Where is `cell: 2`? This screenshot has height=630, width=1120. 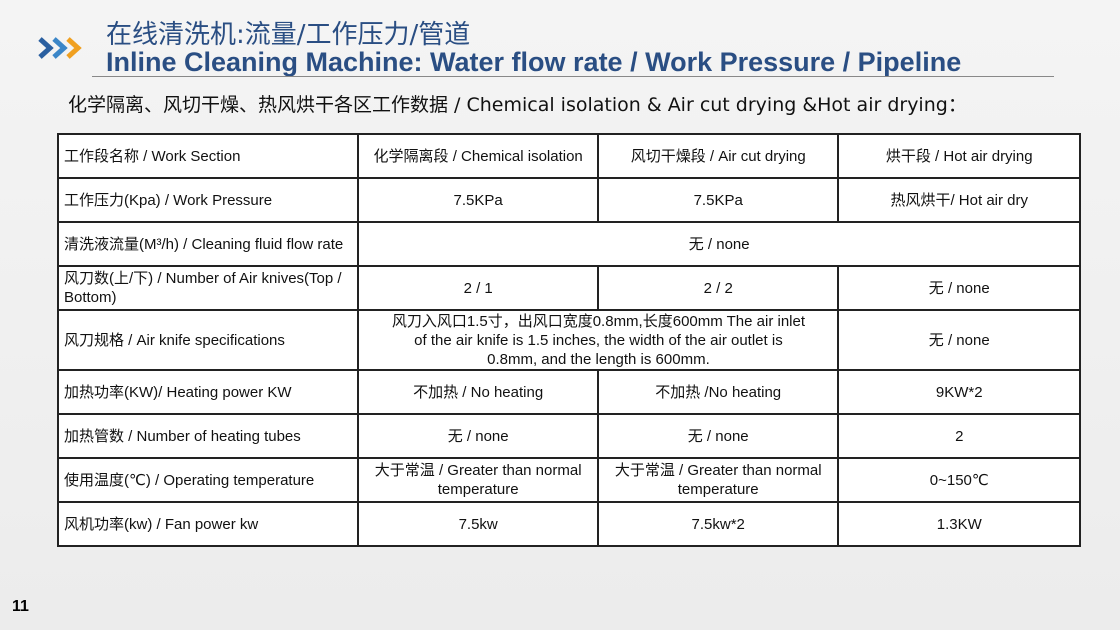 cell: 2 is located at coordinates (959, 436).